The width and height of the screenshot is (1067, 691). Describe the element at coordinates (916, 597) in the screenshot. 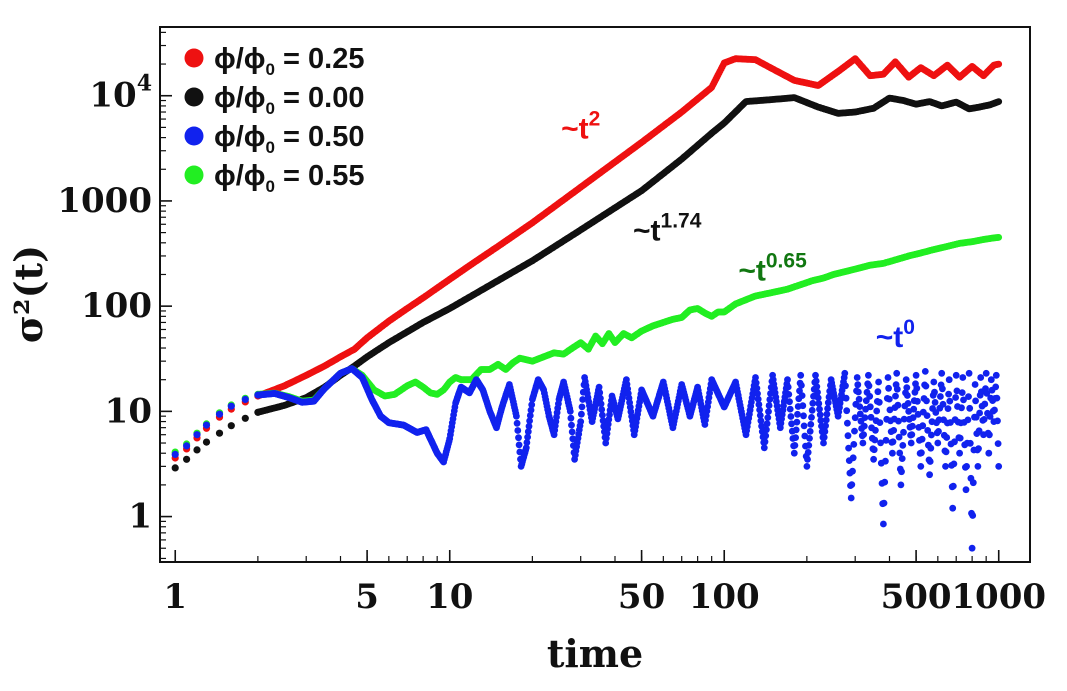

I see `x-tick-label: 500` at that location.